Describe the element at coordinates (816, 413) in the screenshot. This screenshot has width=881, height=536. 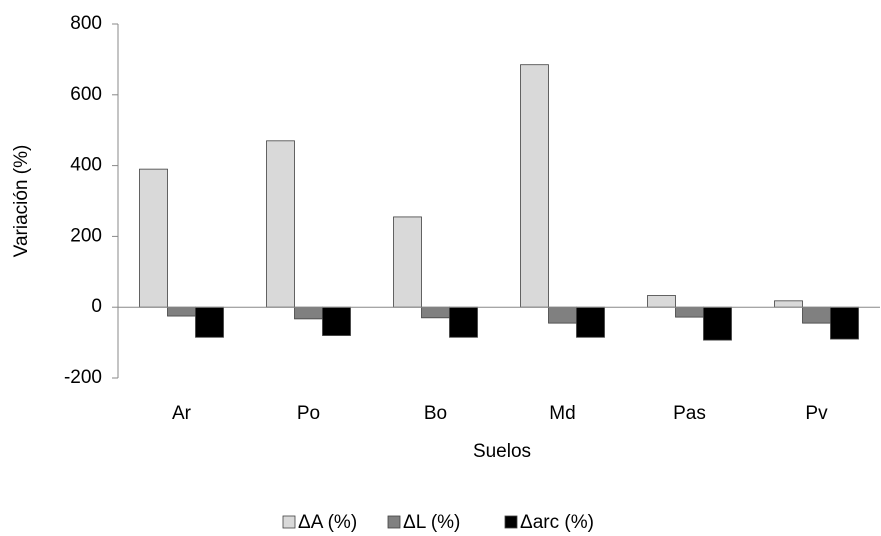
I see `x-tick-label: Pv` at that location.